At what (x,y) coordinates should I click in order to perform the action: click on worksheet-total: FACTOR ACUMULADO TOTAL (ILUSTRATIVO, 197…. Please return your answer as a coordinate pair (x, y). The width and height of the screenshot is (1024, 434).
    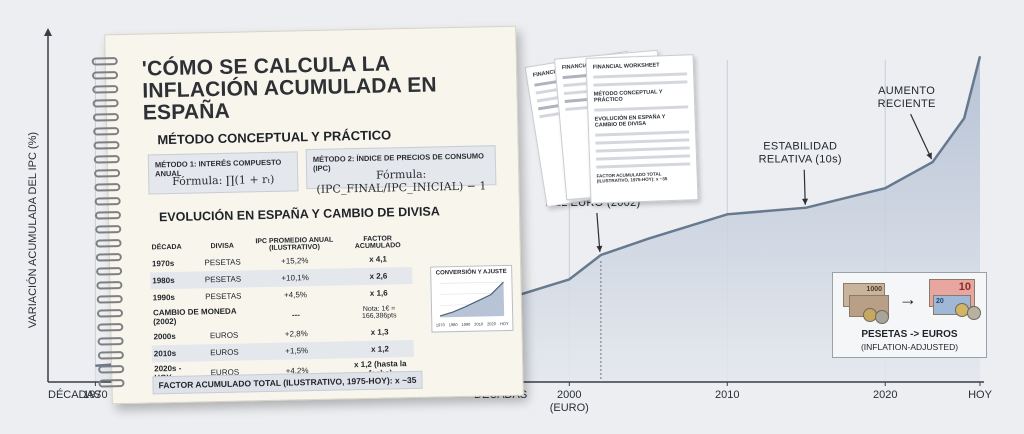
    Looking at the image, I should click on (632, 177).